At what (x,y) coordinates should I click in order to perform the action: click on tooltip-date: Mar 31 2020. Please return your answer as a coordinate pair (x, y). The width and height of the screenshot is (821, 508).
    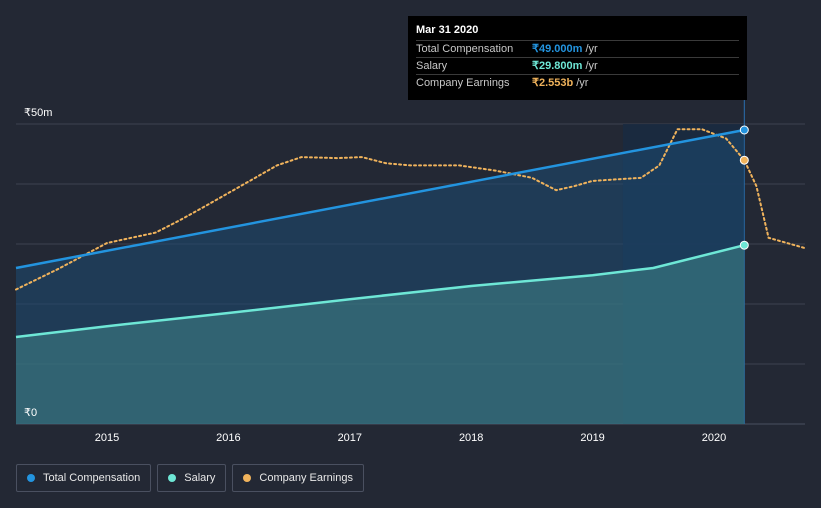
    Looking at the image, I should click on (447, 30).